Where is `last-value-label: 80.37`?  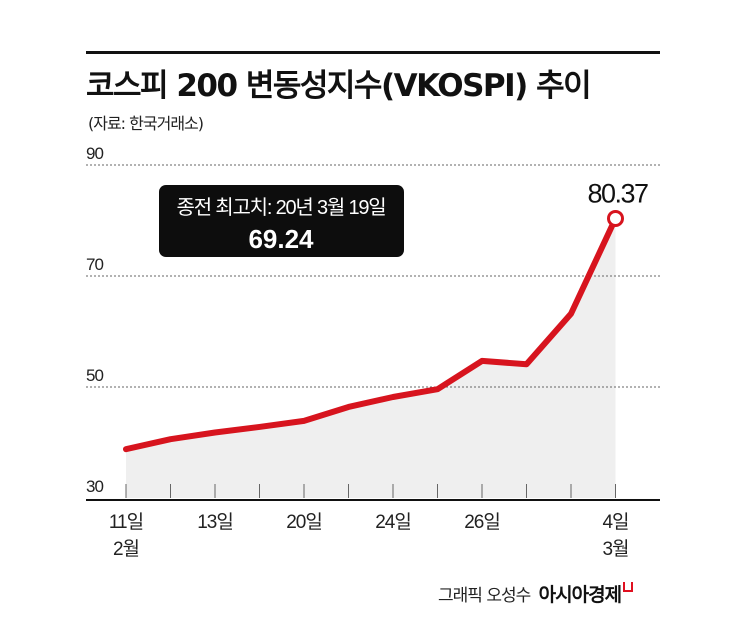
last-value-label: 80.37 is located at coordinates (617, 193).